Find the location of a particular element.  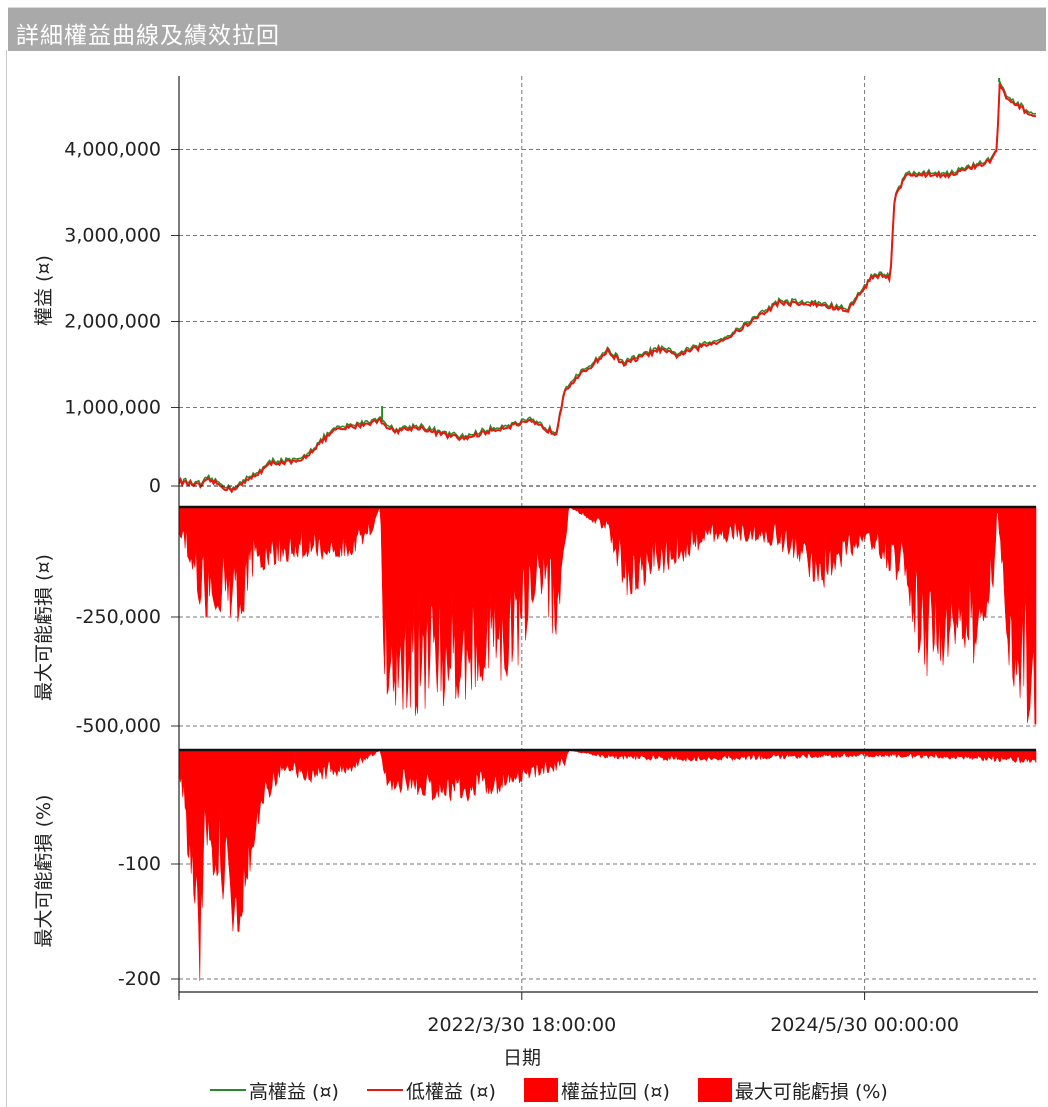

y-tick-label: 1,000,000 is located at coordinates (112, 408).